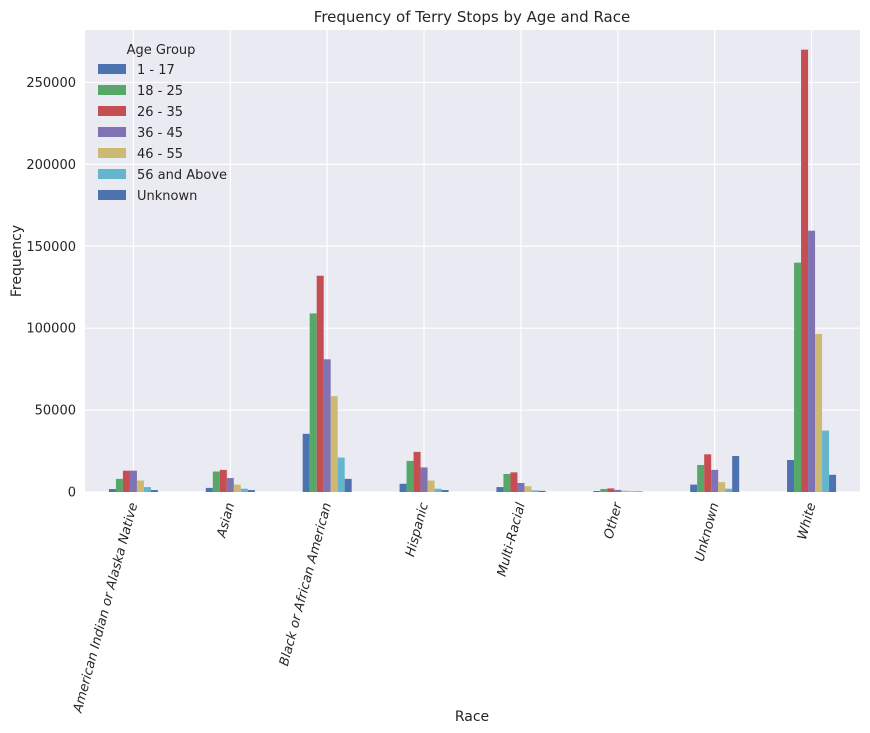  Describe the element at coordinates (156, 70) in the screenshot. I see `legend-label: 1 - 17` at that location.